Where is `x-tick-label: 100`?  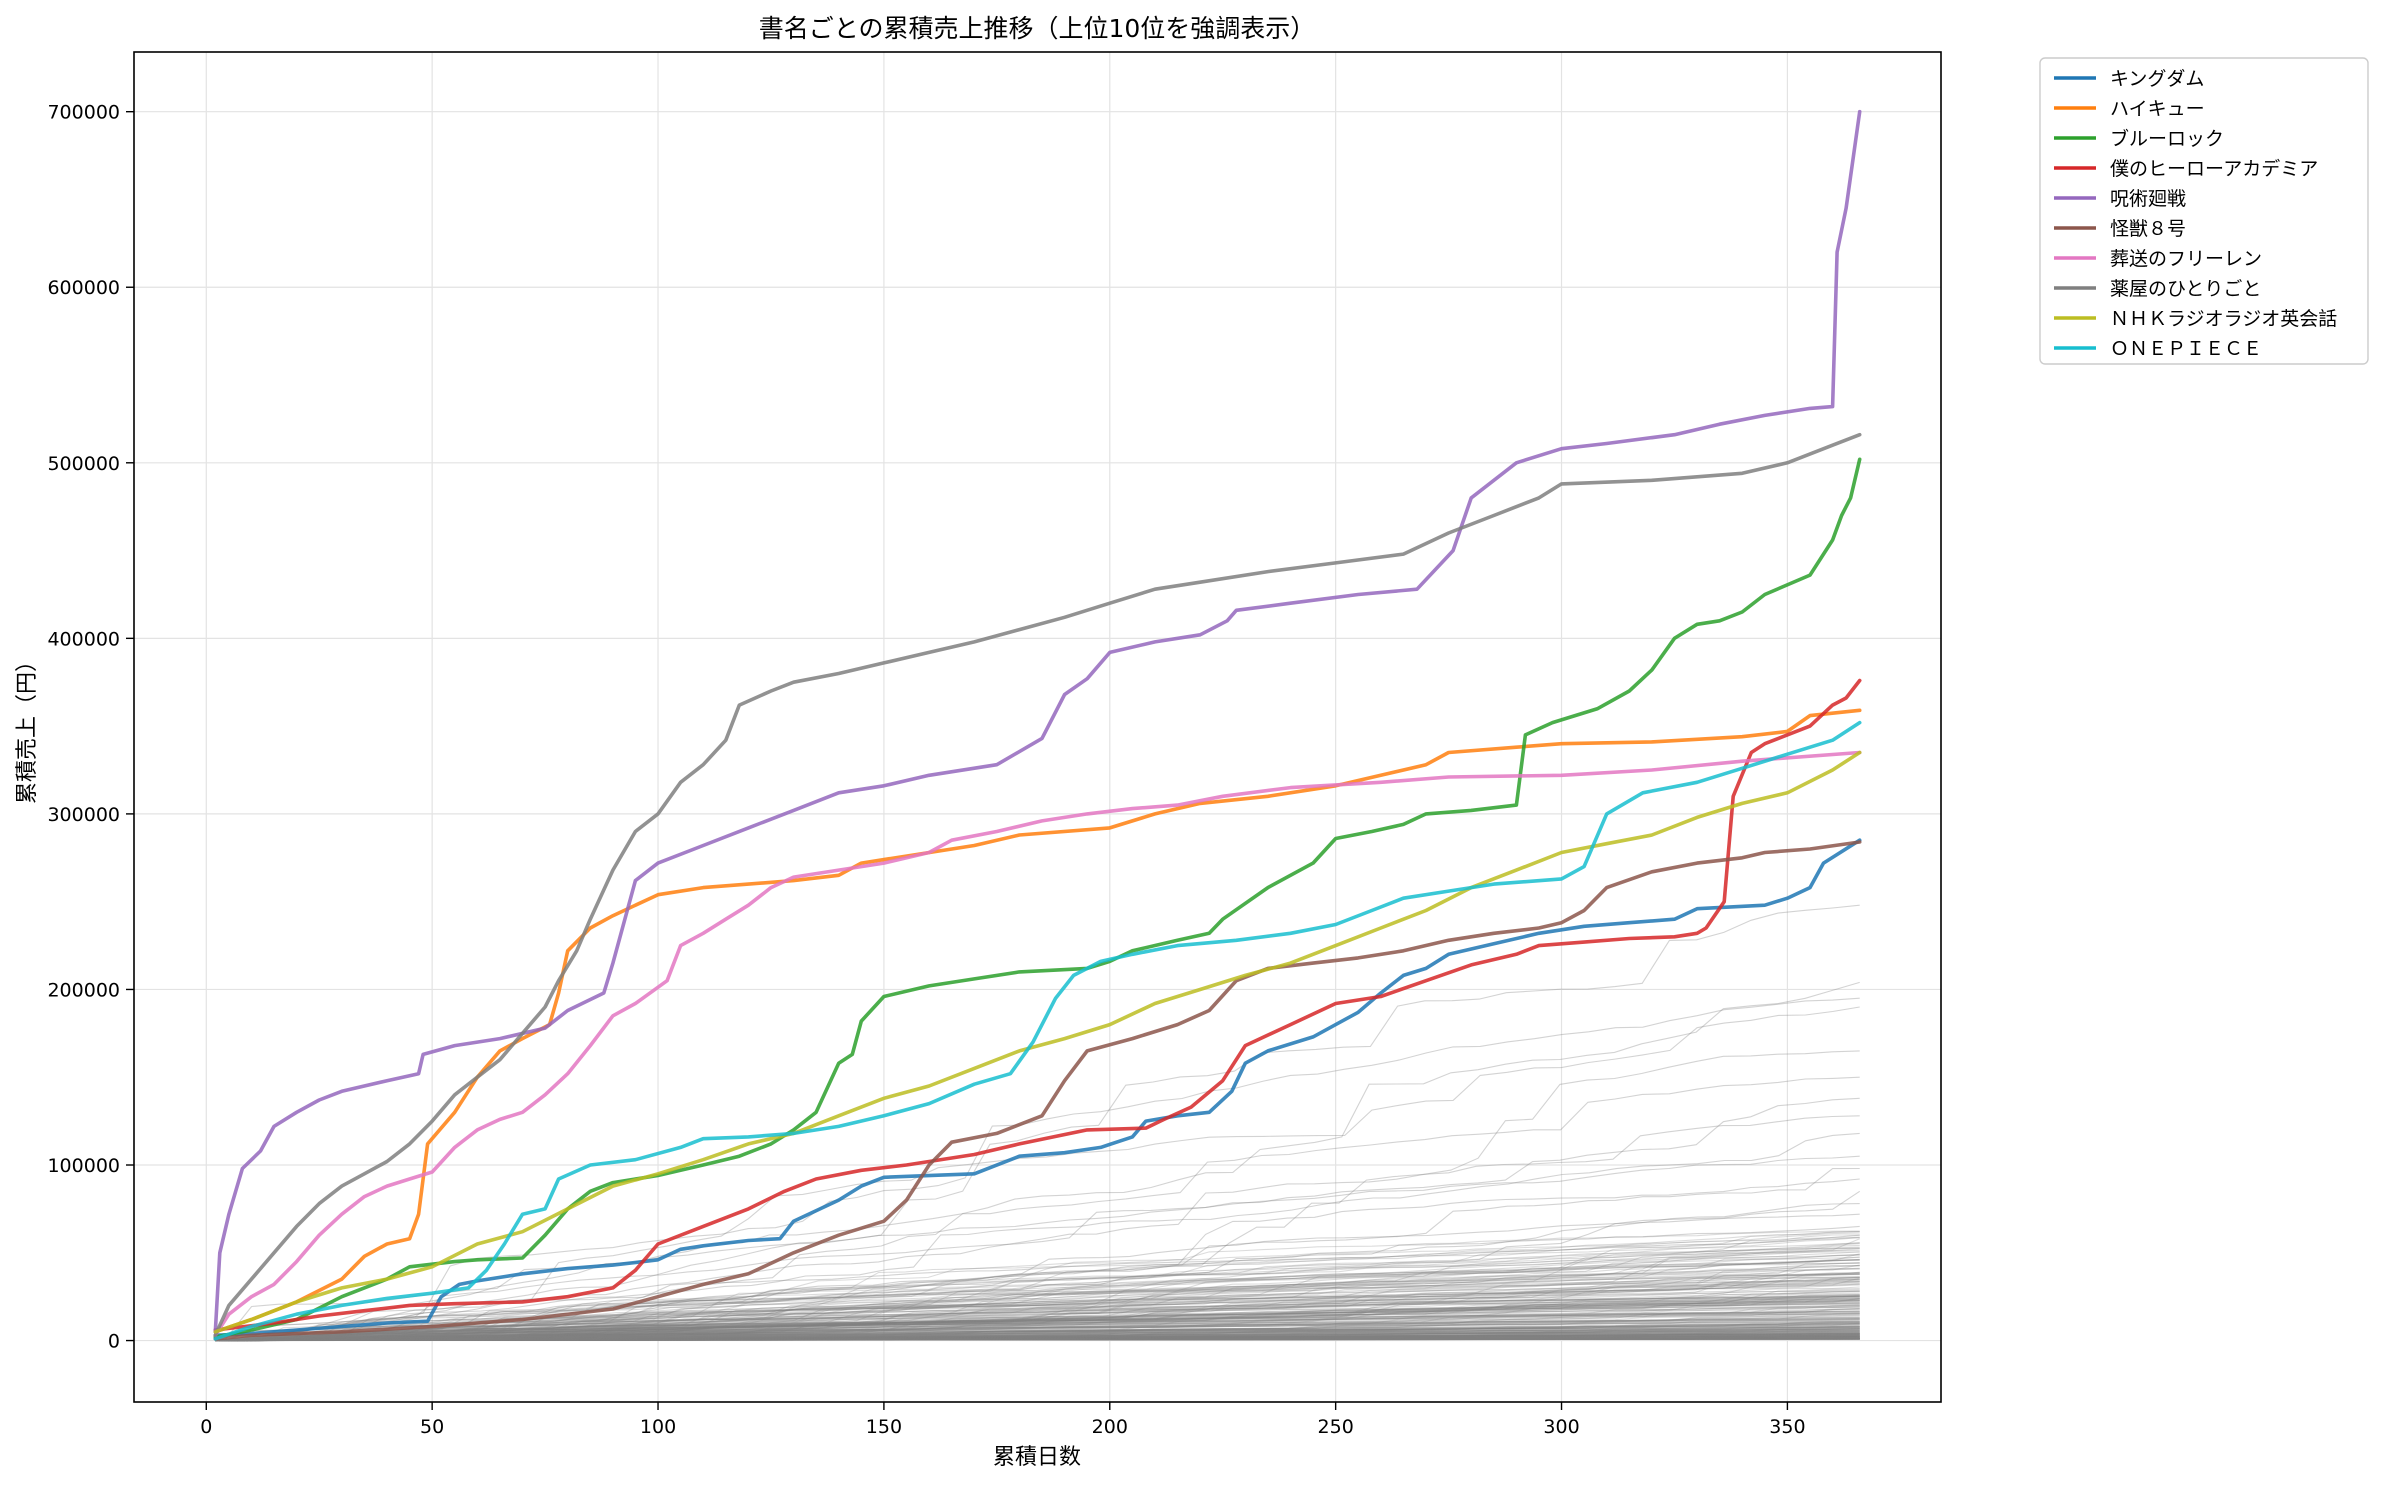 x-tick-label: 100 is located at coordinates (658, 1427).